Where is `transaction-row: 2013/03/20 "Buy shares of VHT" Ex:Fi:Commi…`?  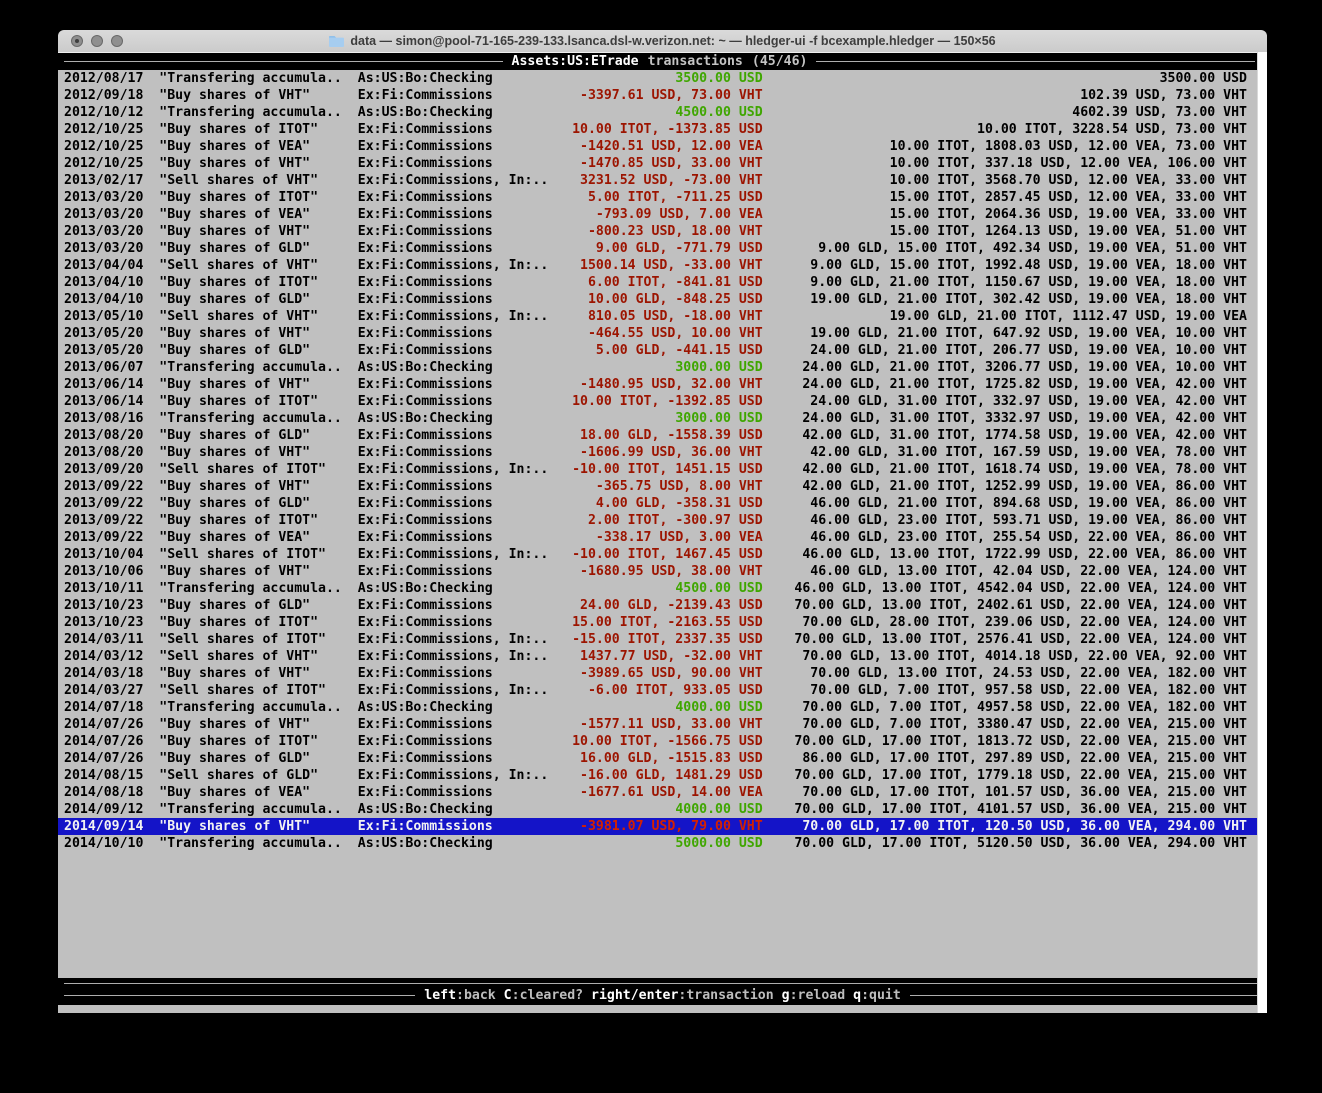 transaction-row: 2013/03/20 "Buy shares of VHT" Ex:Fi:Commi… is located at coordinates (662, 231).